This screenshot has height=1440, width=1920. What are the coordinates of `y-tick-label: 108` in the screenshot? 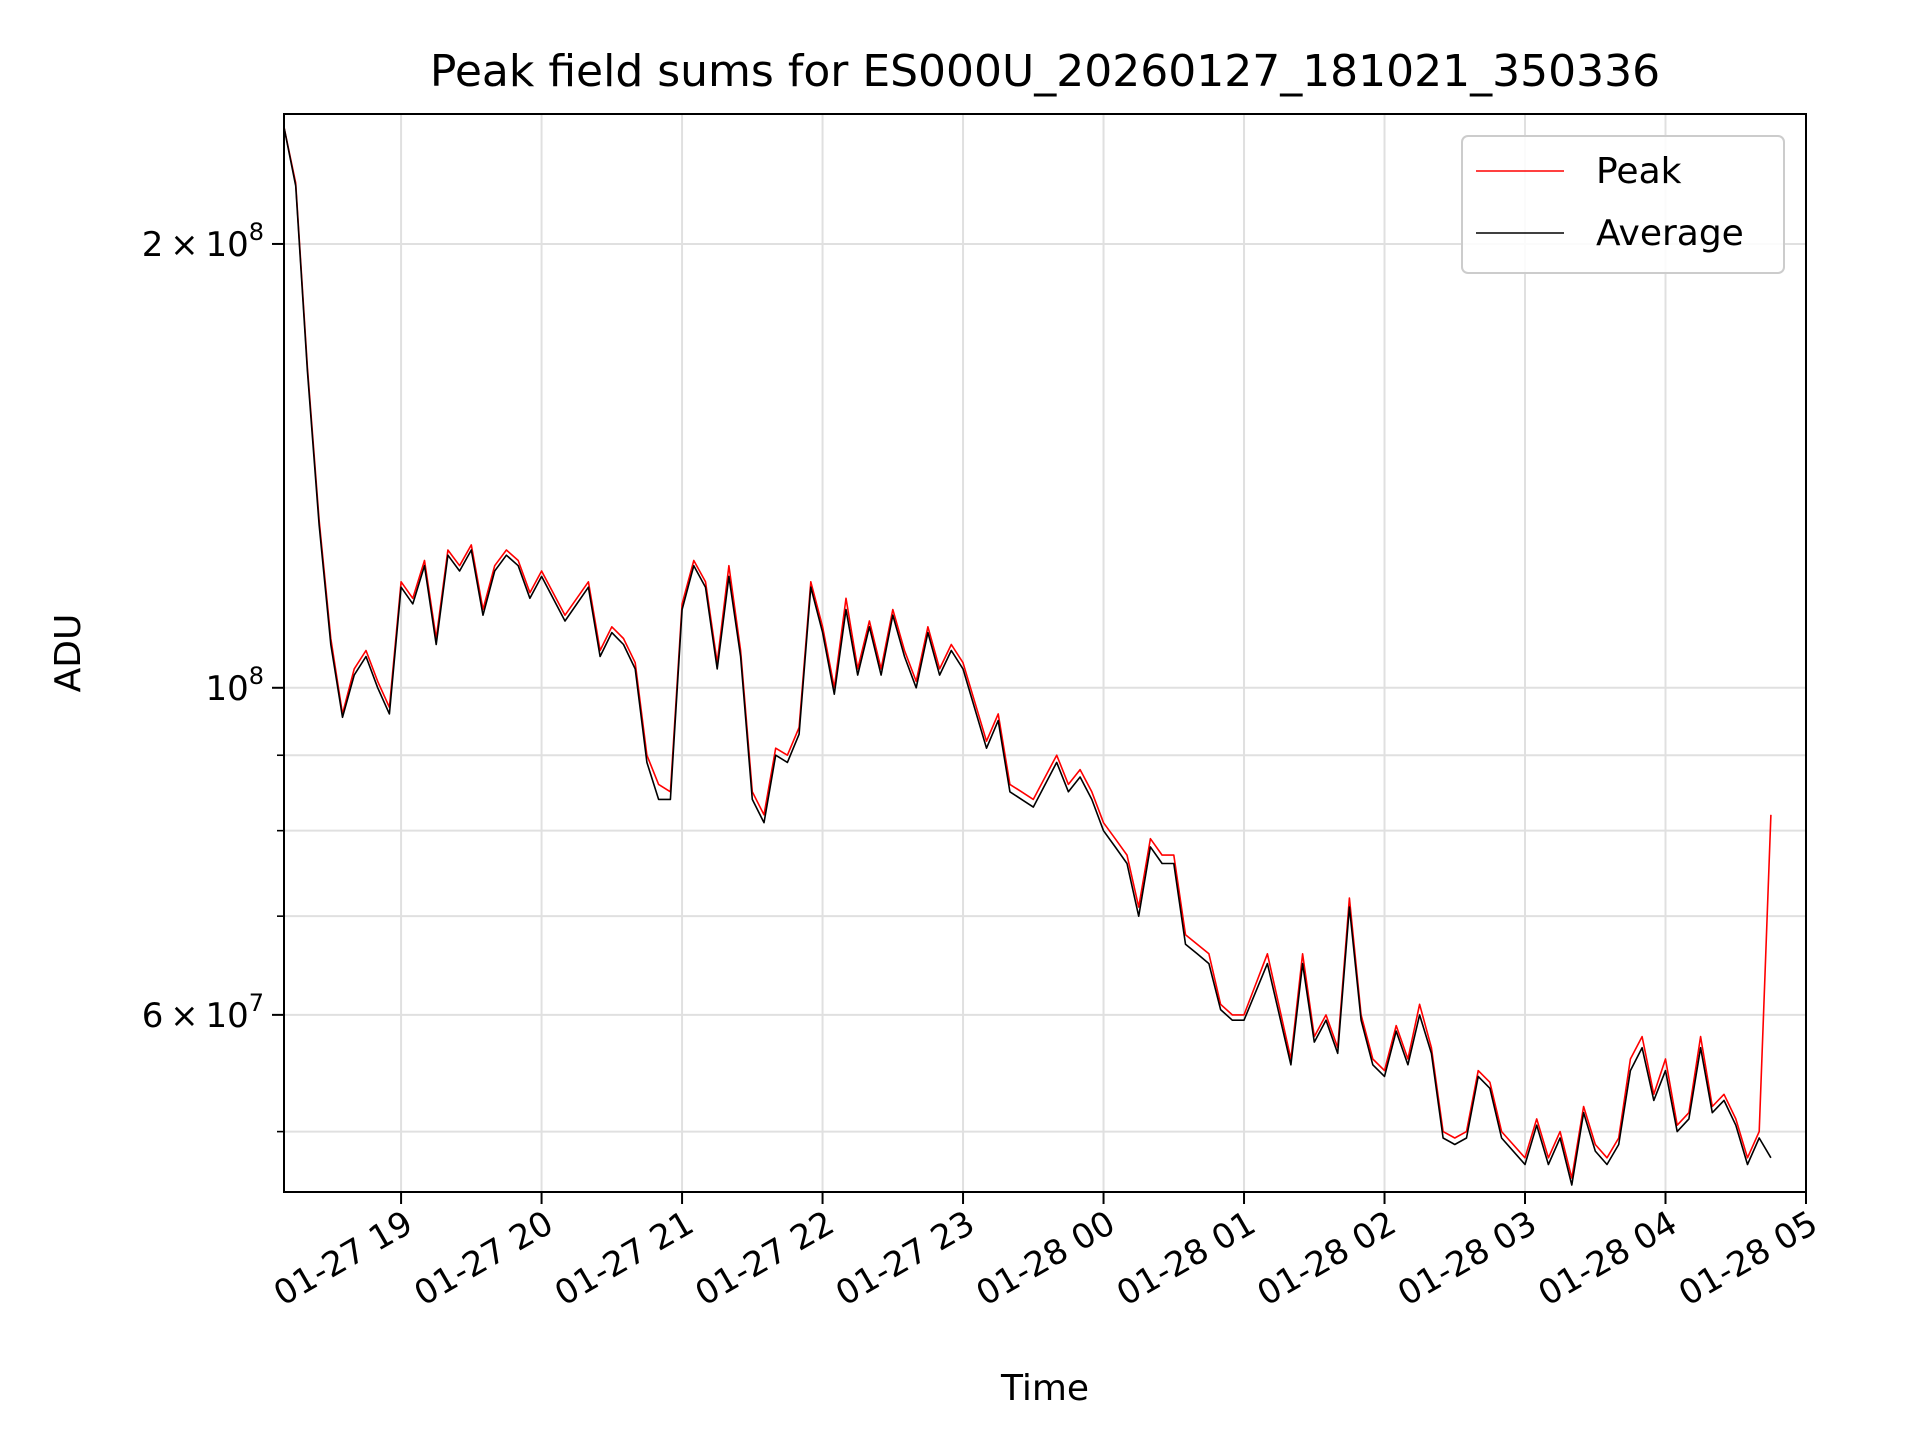 It's located at (234, 685).